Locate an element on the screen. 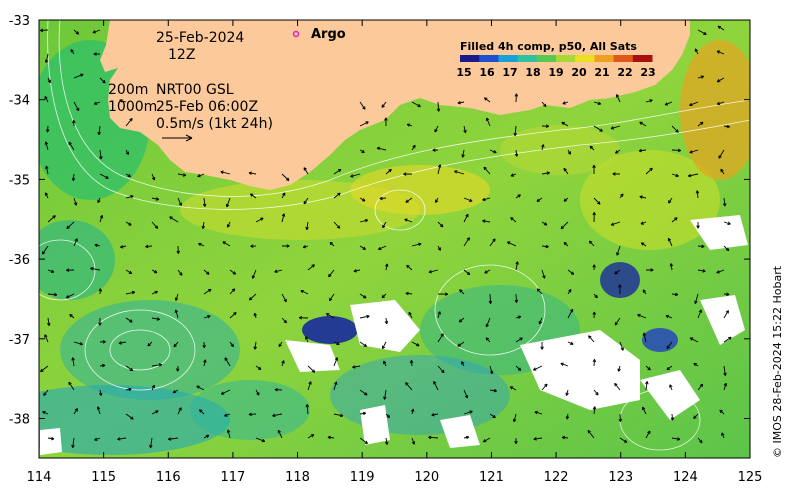 This screenshot has height=492, width=791. x-tick-label: 118 is located at coordinates (297, 477).